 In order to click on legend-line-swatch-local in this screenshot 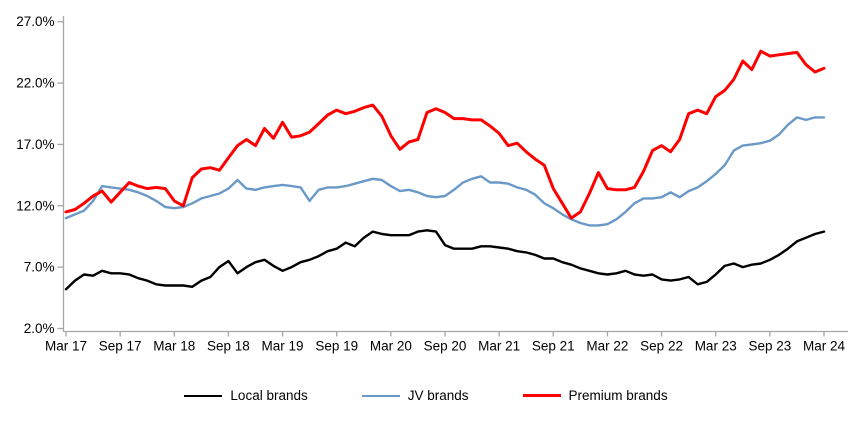, I will do `click(203, 395)`.